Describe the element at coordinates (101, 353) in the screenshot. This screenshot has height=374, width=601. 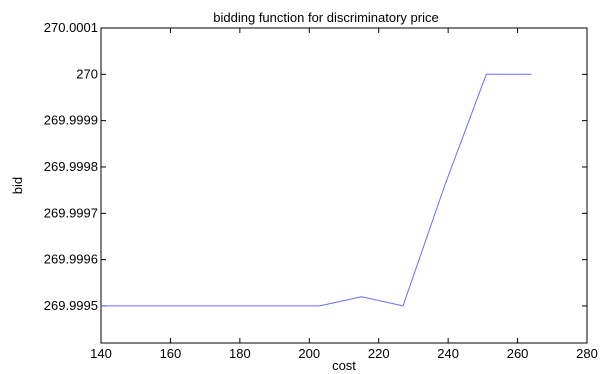
I see `x-tick-label: 140` at that location.